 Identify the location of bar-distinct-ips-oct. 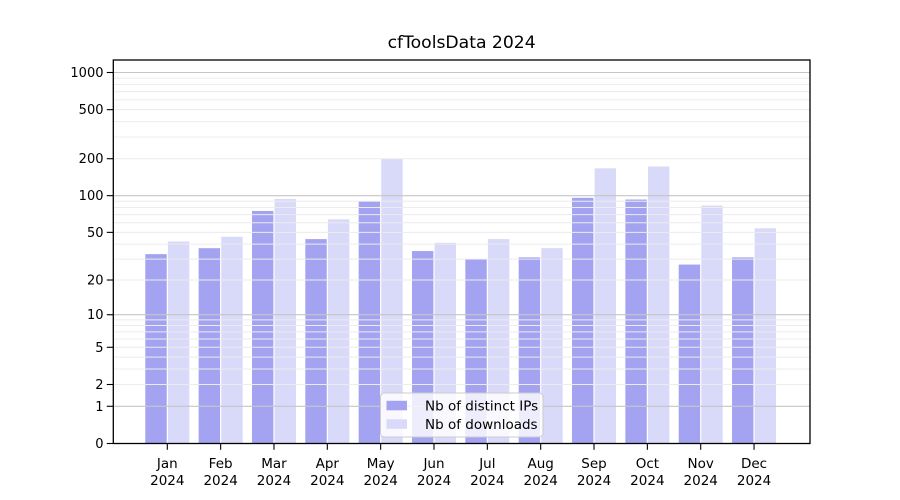
(636, 321).